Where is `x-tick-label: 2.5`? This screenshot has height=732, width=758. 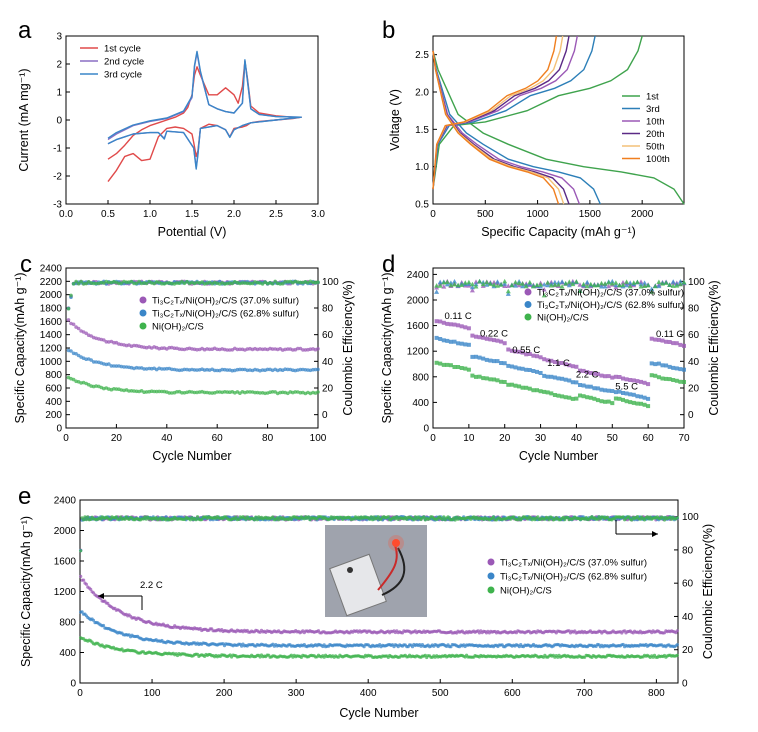
x-tick-label: 2.5 is located at coordinates (276, 214).